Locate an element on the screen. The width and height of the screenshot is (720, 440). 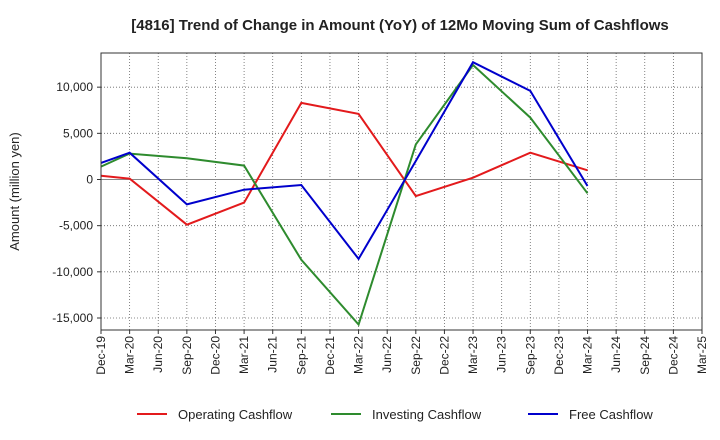
y-tick-label: -5,000 is located at coordinates (76, 226).